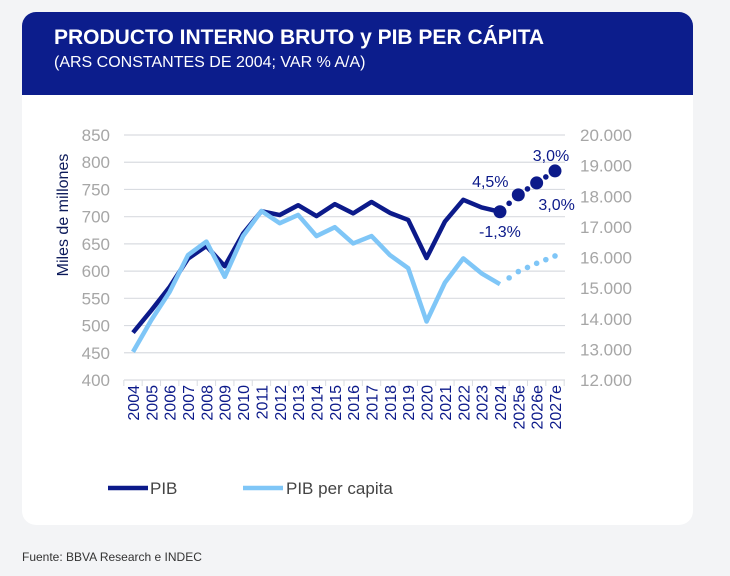  What do you see at coordinates (391, 403) in the screenshot?
I see `x-tick-label: 2018` at bounding box center [391, 403].